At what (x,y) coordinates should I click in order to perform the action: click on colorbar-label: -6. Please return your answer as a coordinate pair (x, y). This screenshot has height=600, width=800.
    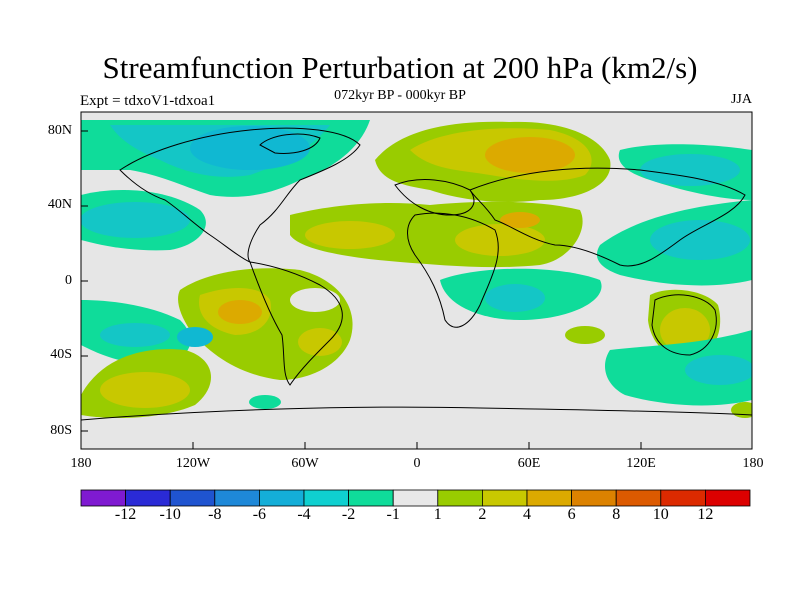
    Looking at the image, I should click on (259, 514).